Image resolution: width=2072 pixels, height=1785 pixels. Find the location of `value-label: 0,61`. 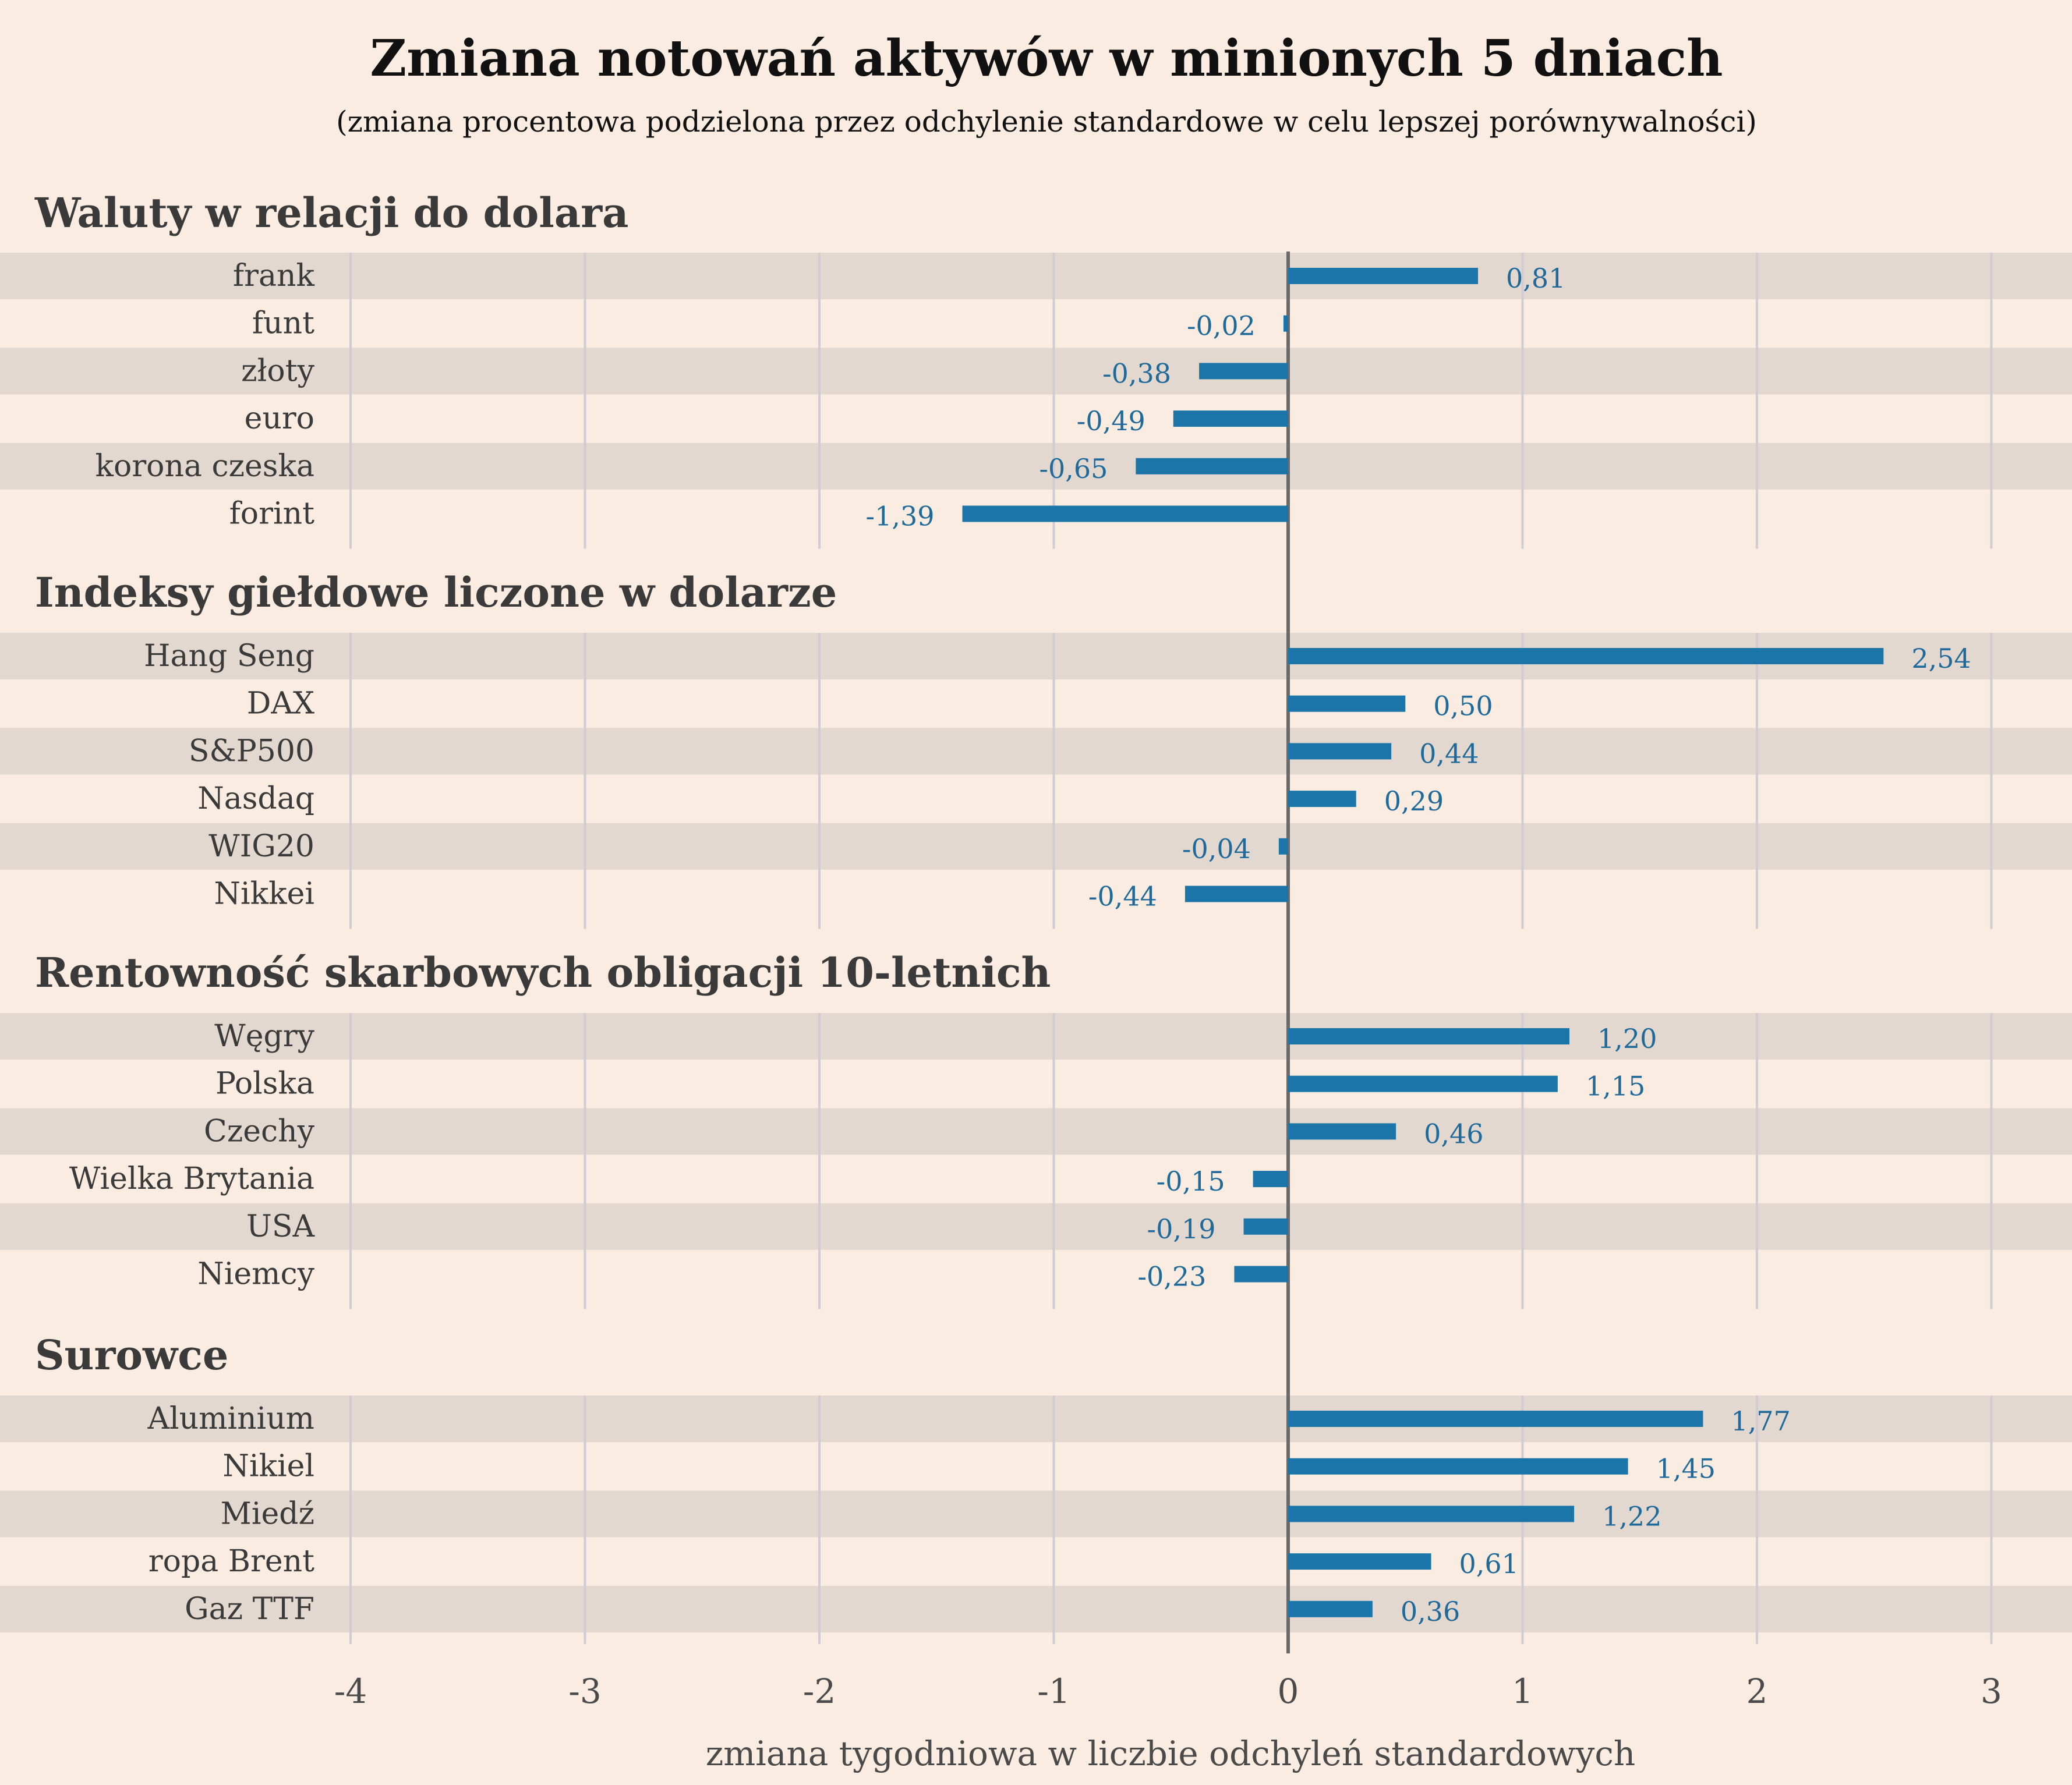

value-label: 0,61 is located at coordinates (1489, 1563).